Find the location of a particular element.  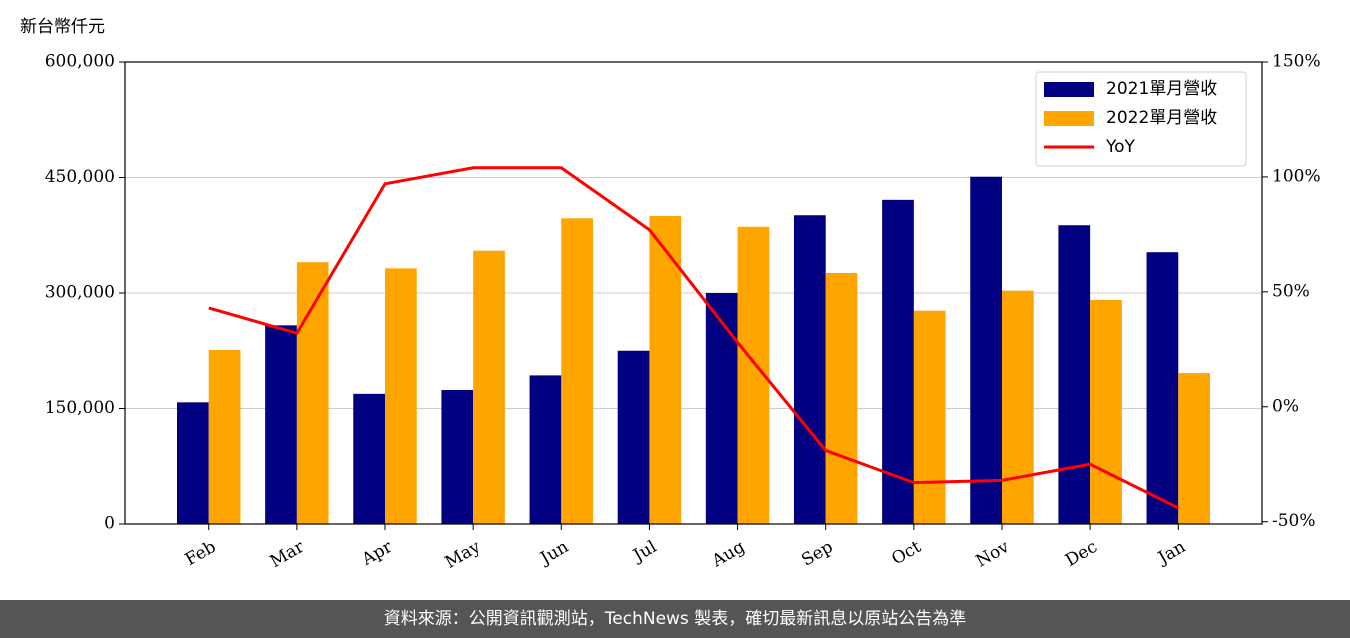

x-tick-label: Feb is located at coordinates (201, 553).